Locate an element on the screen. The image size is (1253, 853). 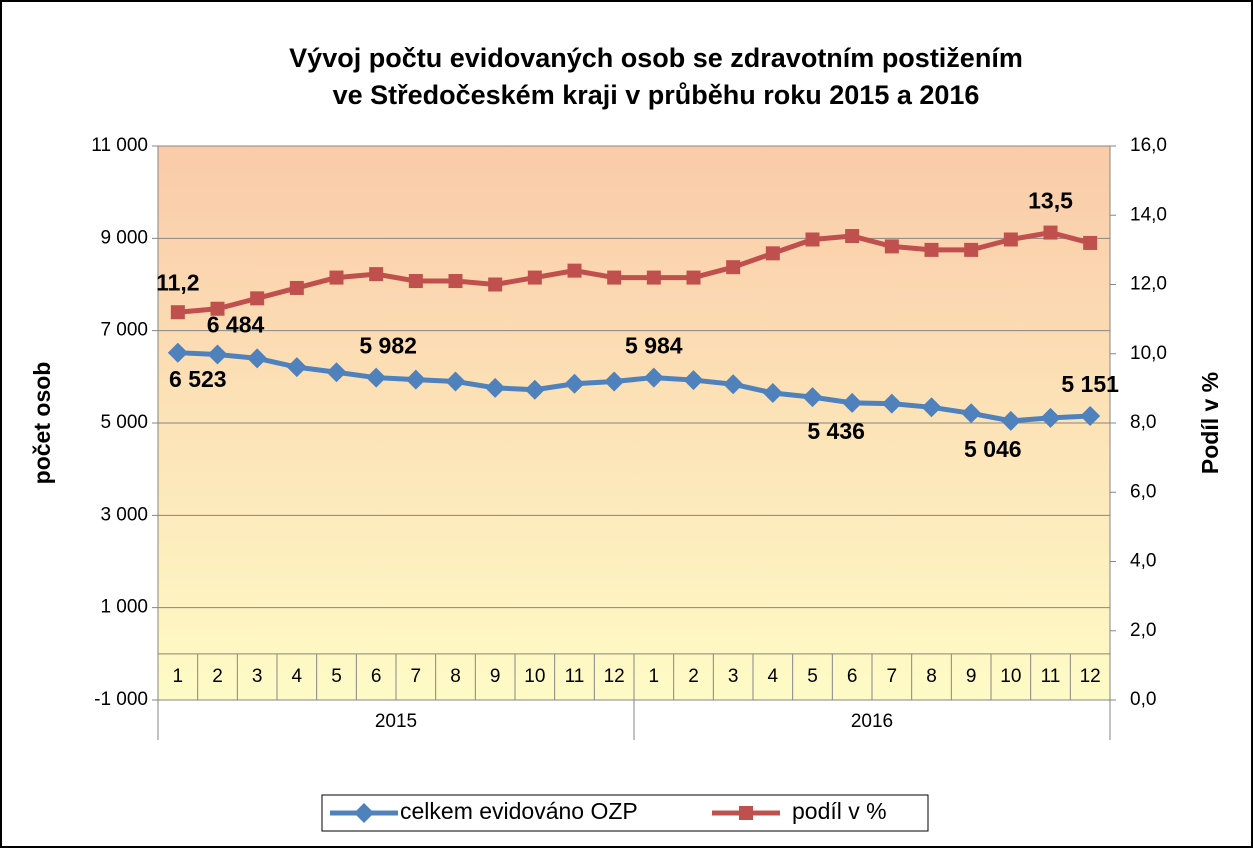
y2-tick-label: 16,0 is located at coordinates (1148, 145).